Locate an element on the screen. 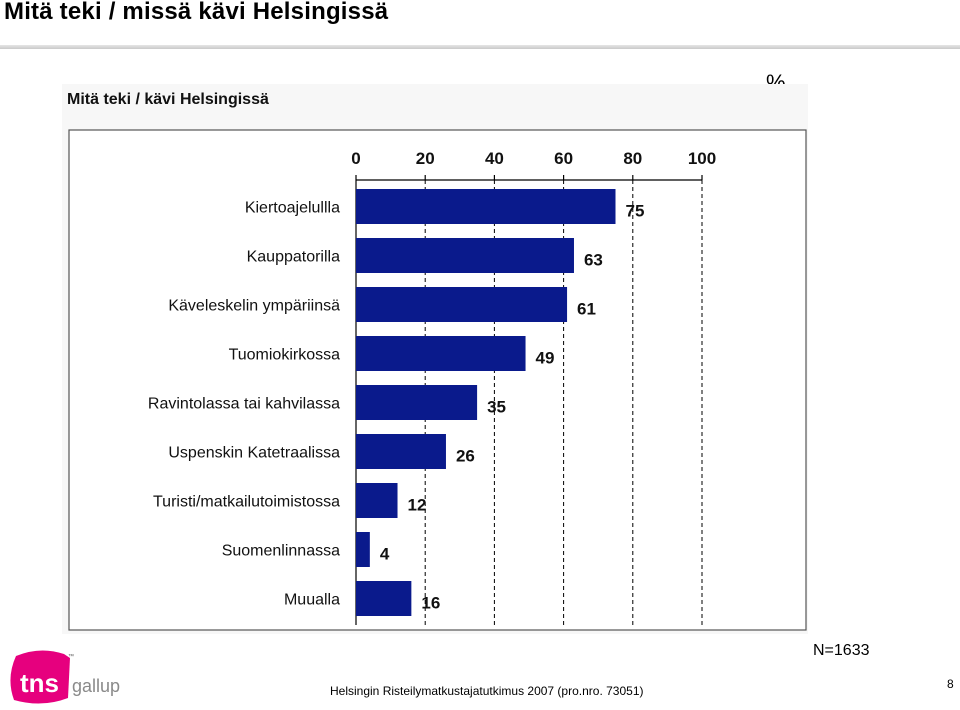 This screenshot has width=960, height=710. x-tick-label: 20 is located at coordinates (425, 158).